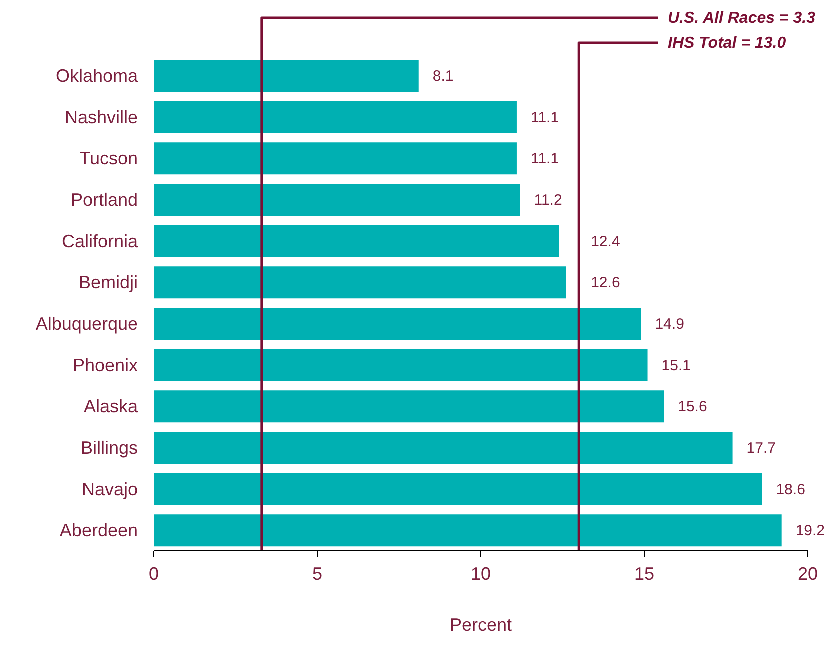 Image resolution: width=838 pixels, height=651 pixels. Describe the element at coordinates (761, 448) in the screenshot. I see `data-label: 17.7` at that location.